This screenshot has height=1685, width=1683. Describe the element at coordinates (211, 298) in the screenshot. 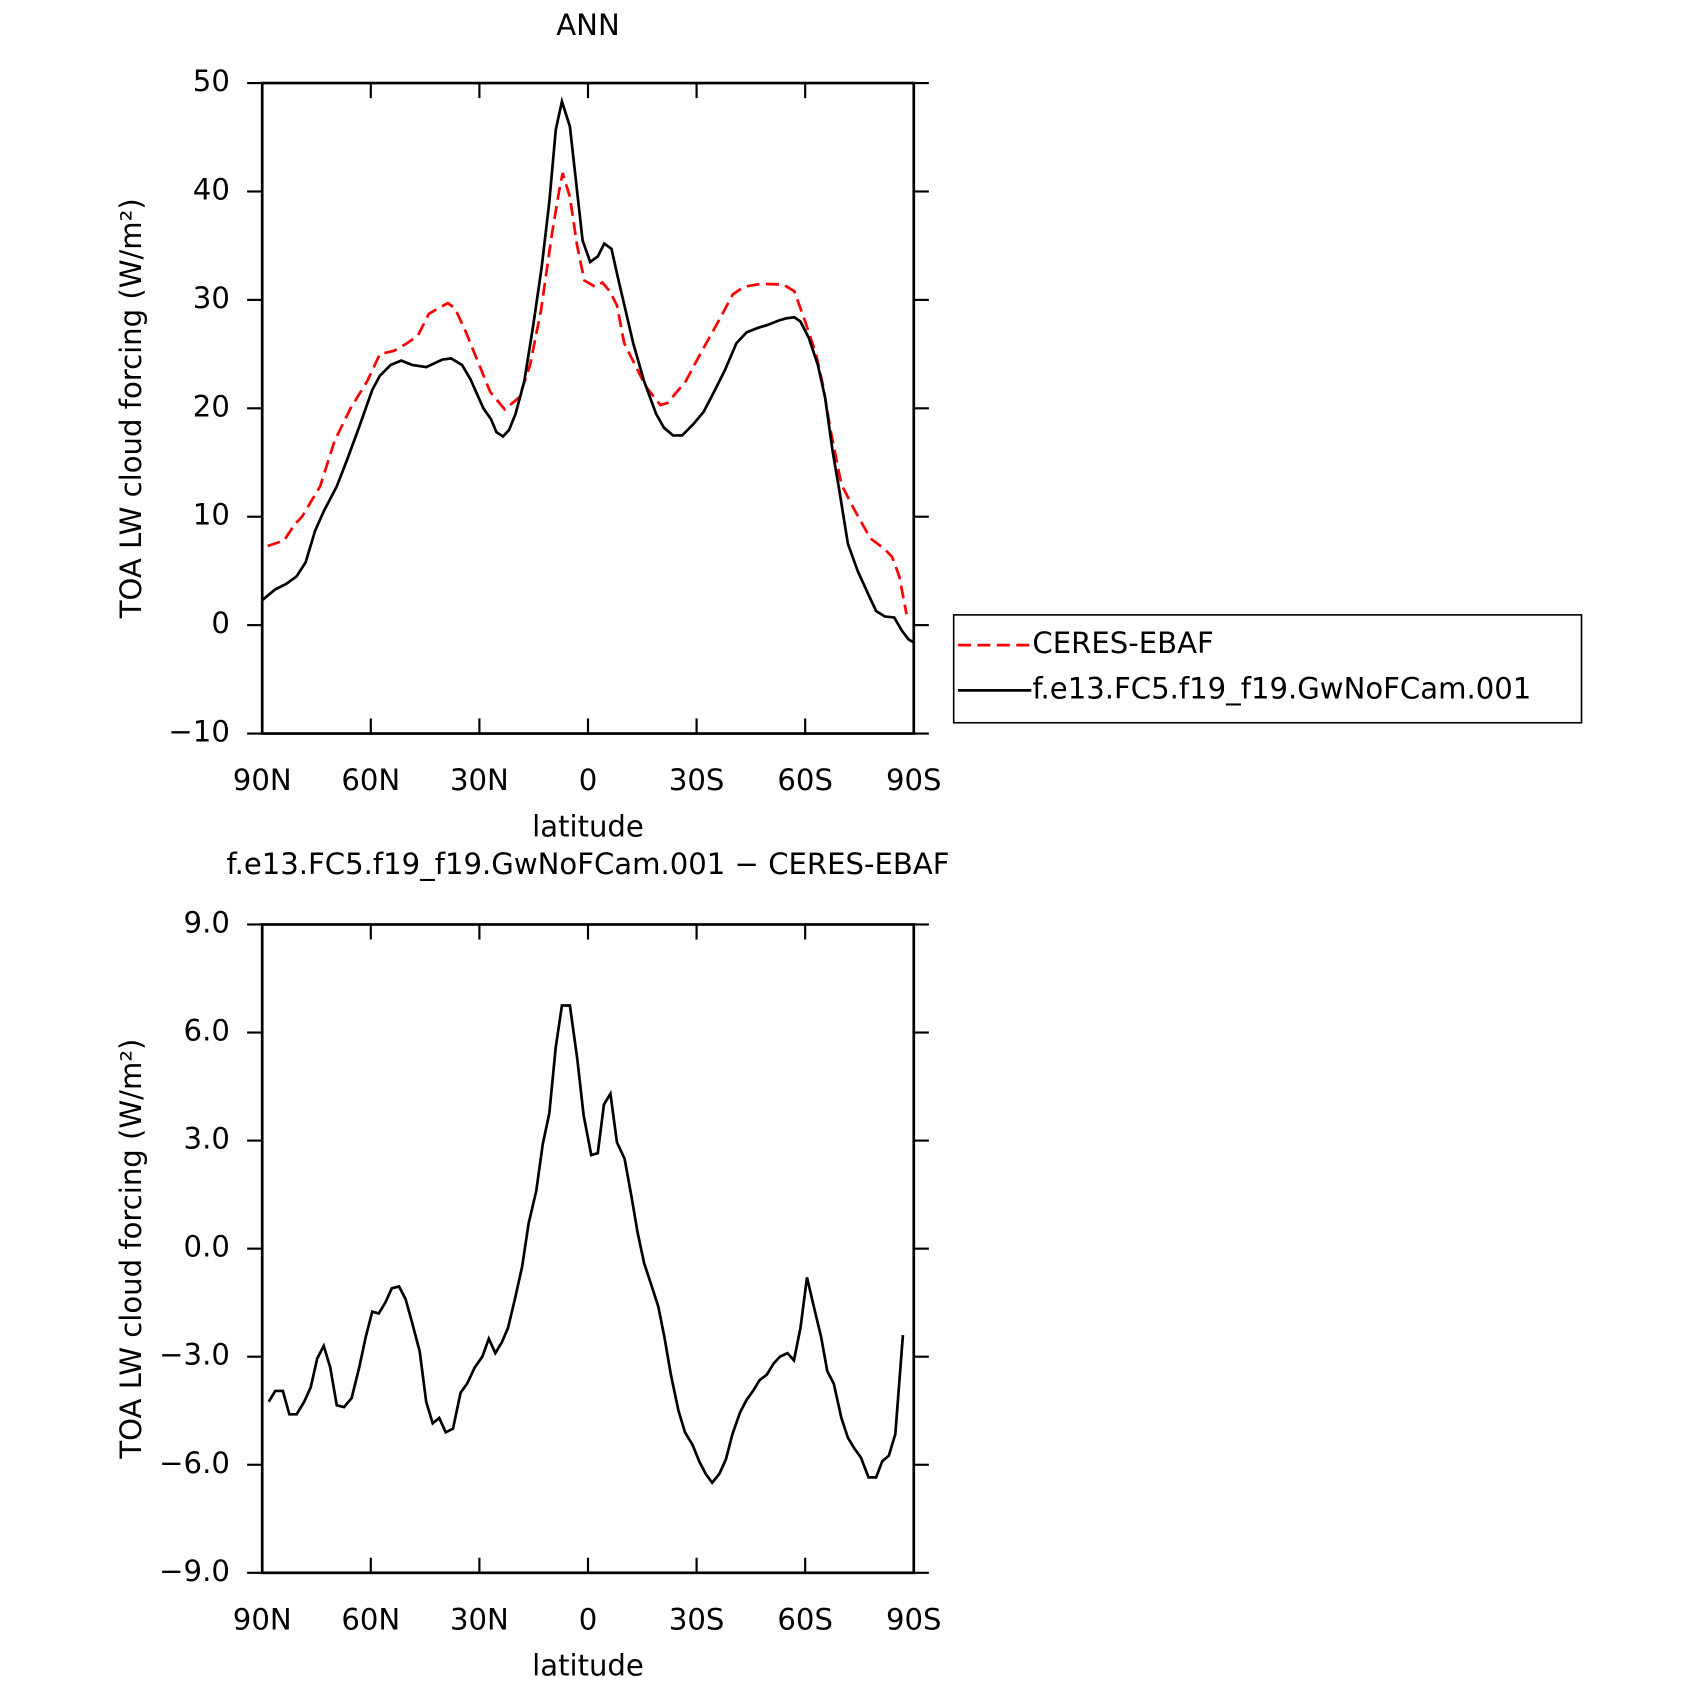

I see `y-tick-label: 30` at that location.